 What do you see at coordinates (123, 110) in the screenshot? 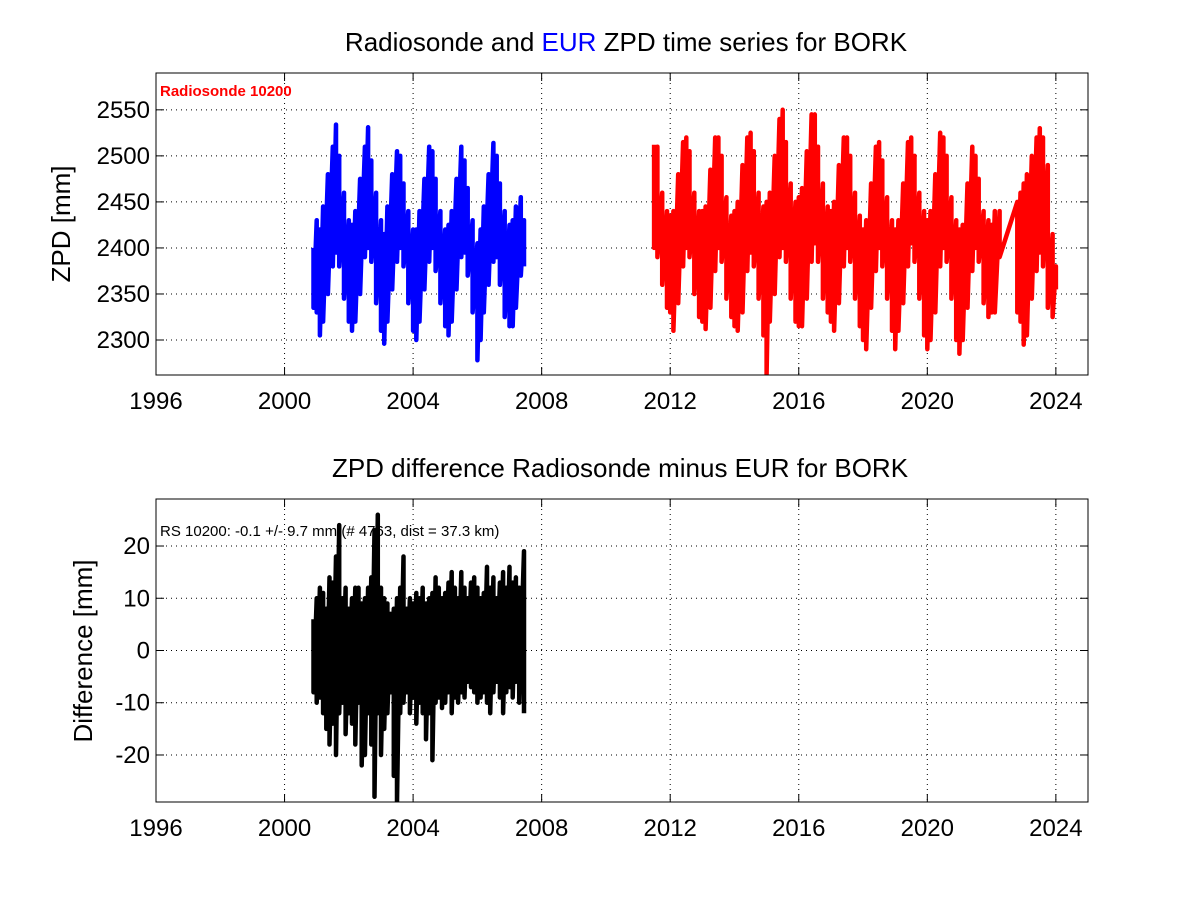
I see `zpd-y-tick-label: 2550` at bounding box center [123, 110].